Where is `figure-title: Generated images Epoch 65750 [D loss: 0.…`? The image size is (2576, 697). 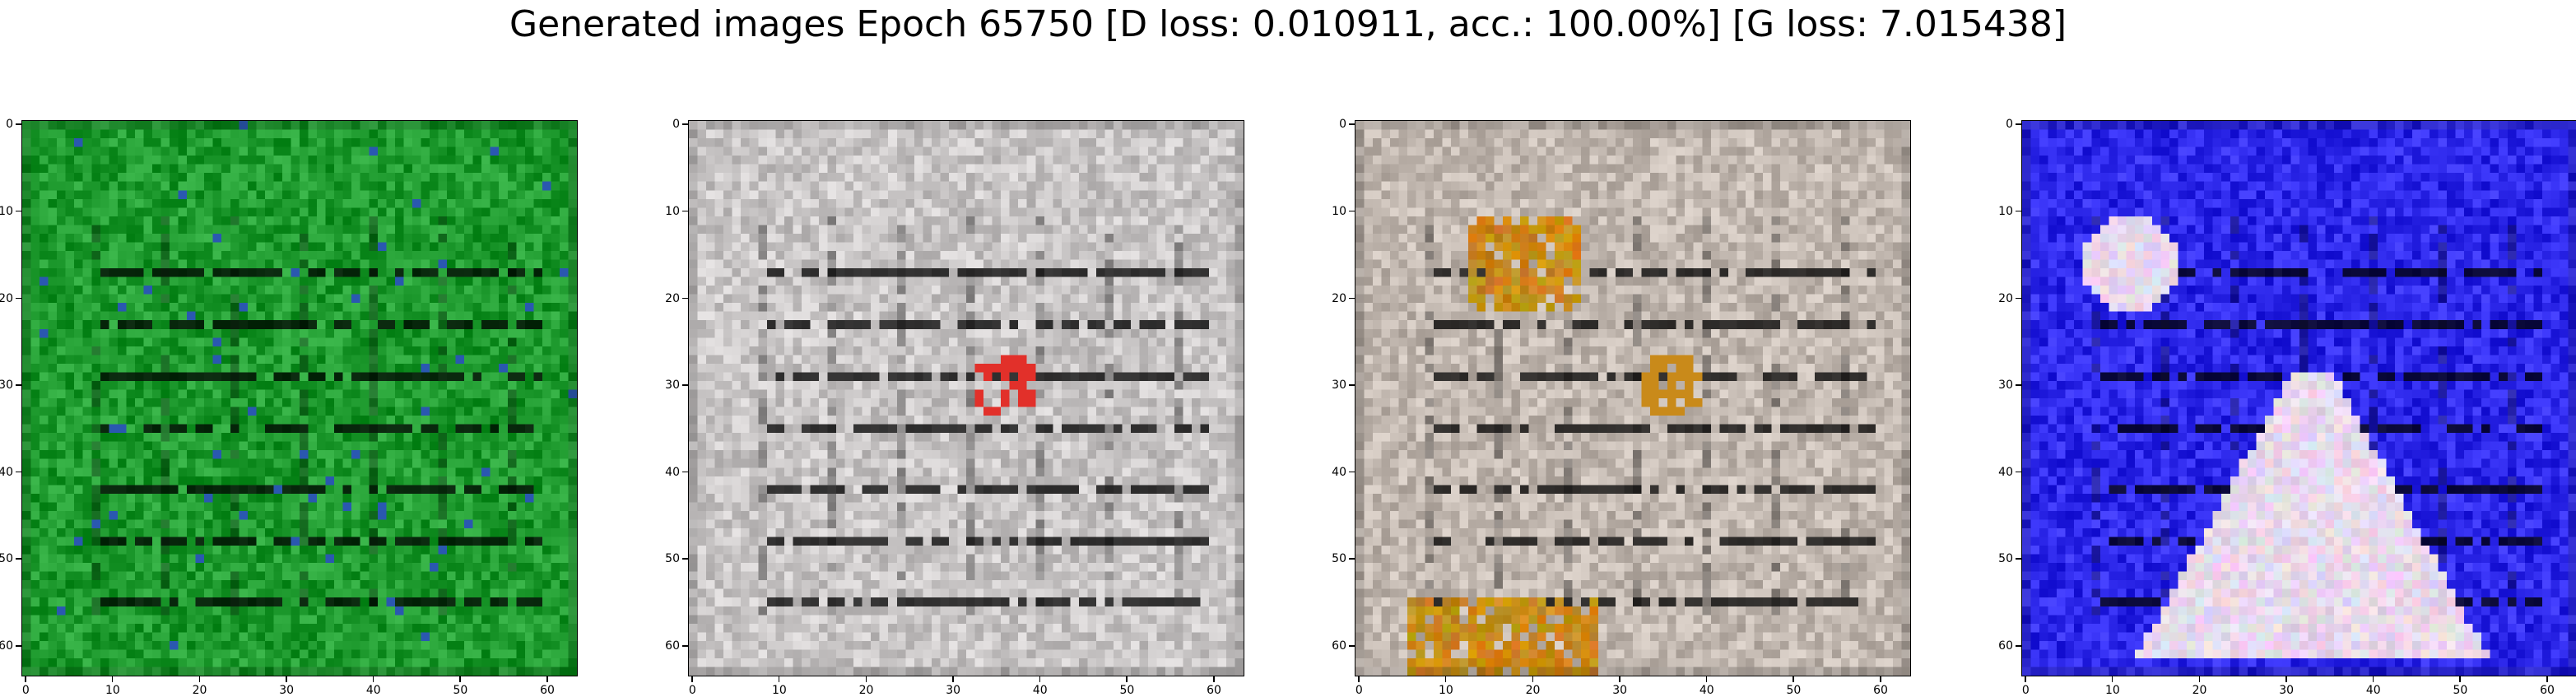 figure-title: Generated images Epoch 65750 [D loss: 0.… is located at coordinates (1288, 24).